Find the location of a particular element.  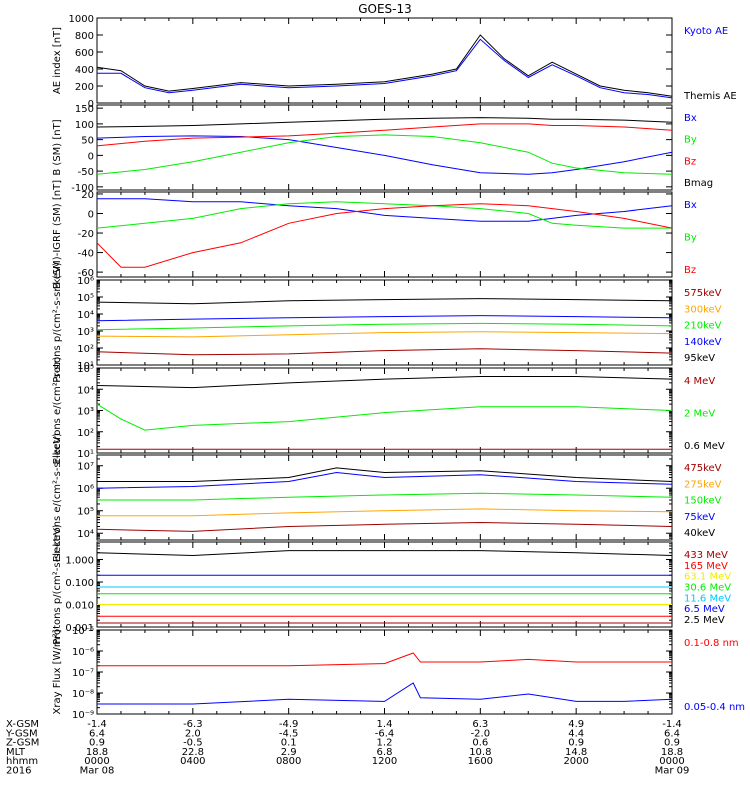

xaxis-value: -6.3 is located at coordinates (193, 724).